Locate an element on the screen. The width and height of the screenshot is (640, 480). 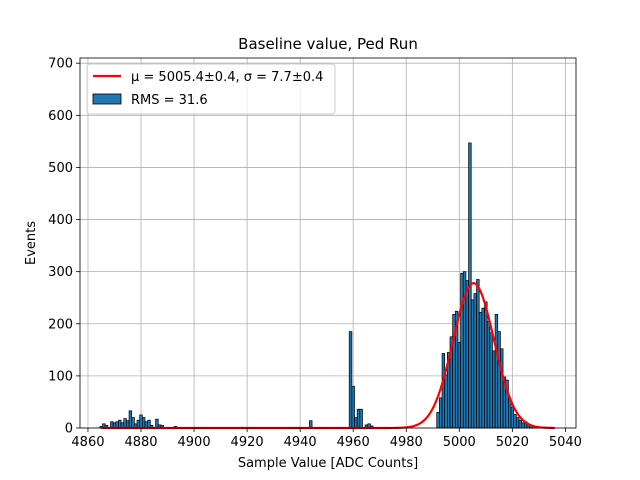
y-tick-label: 600 is located at coordinates (60, 116).